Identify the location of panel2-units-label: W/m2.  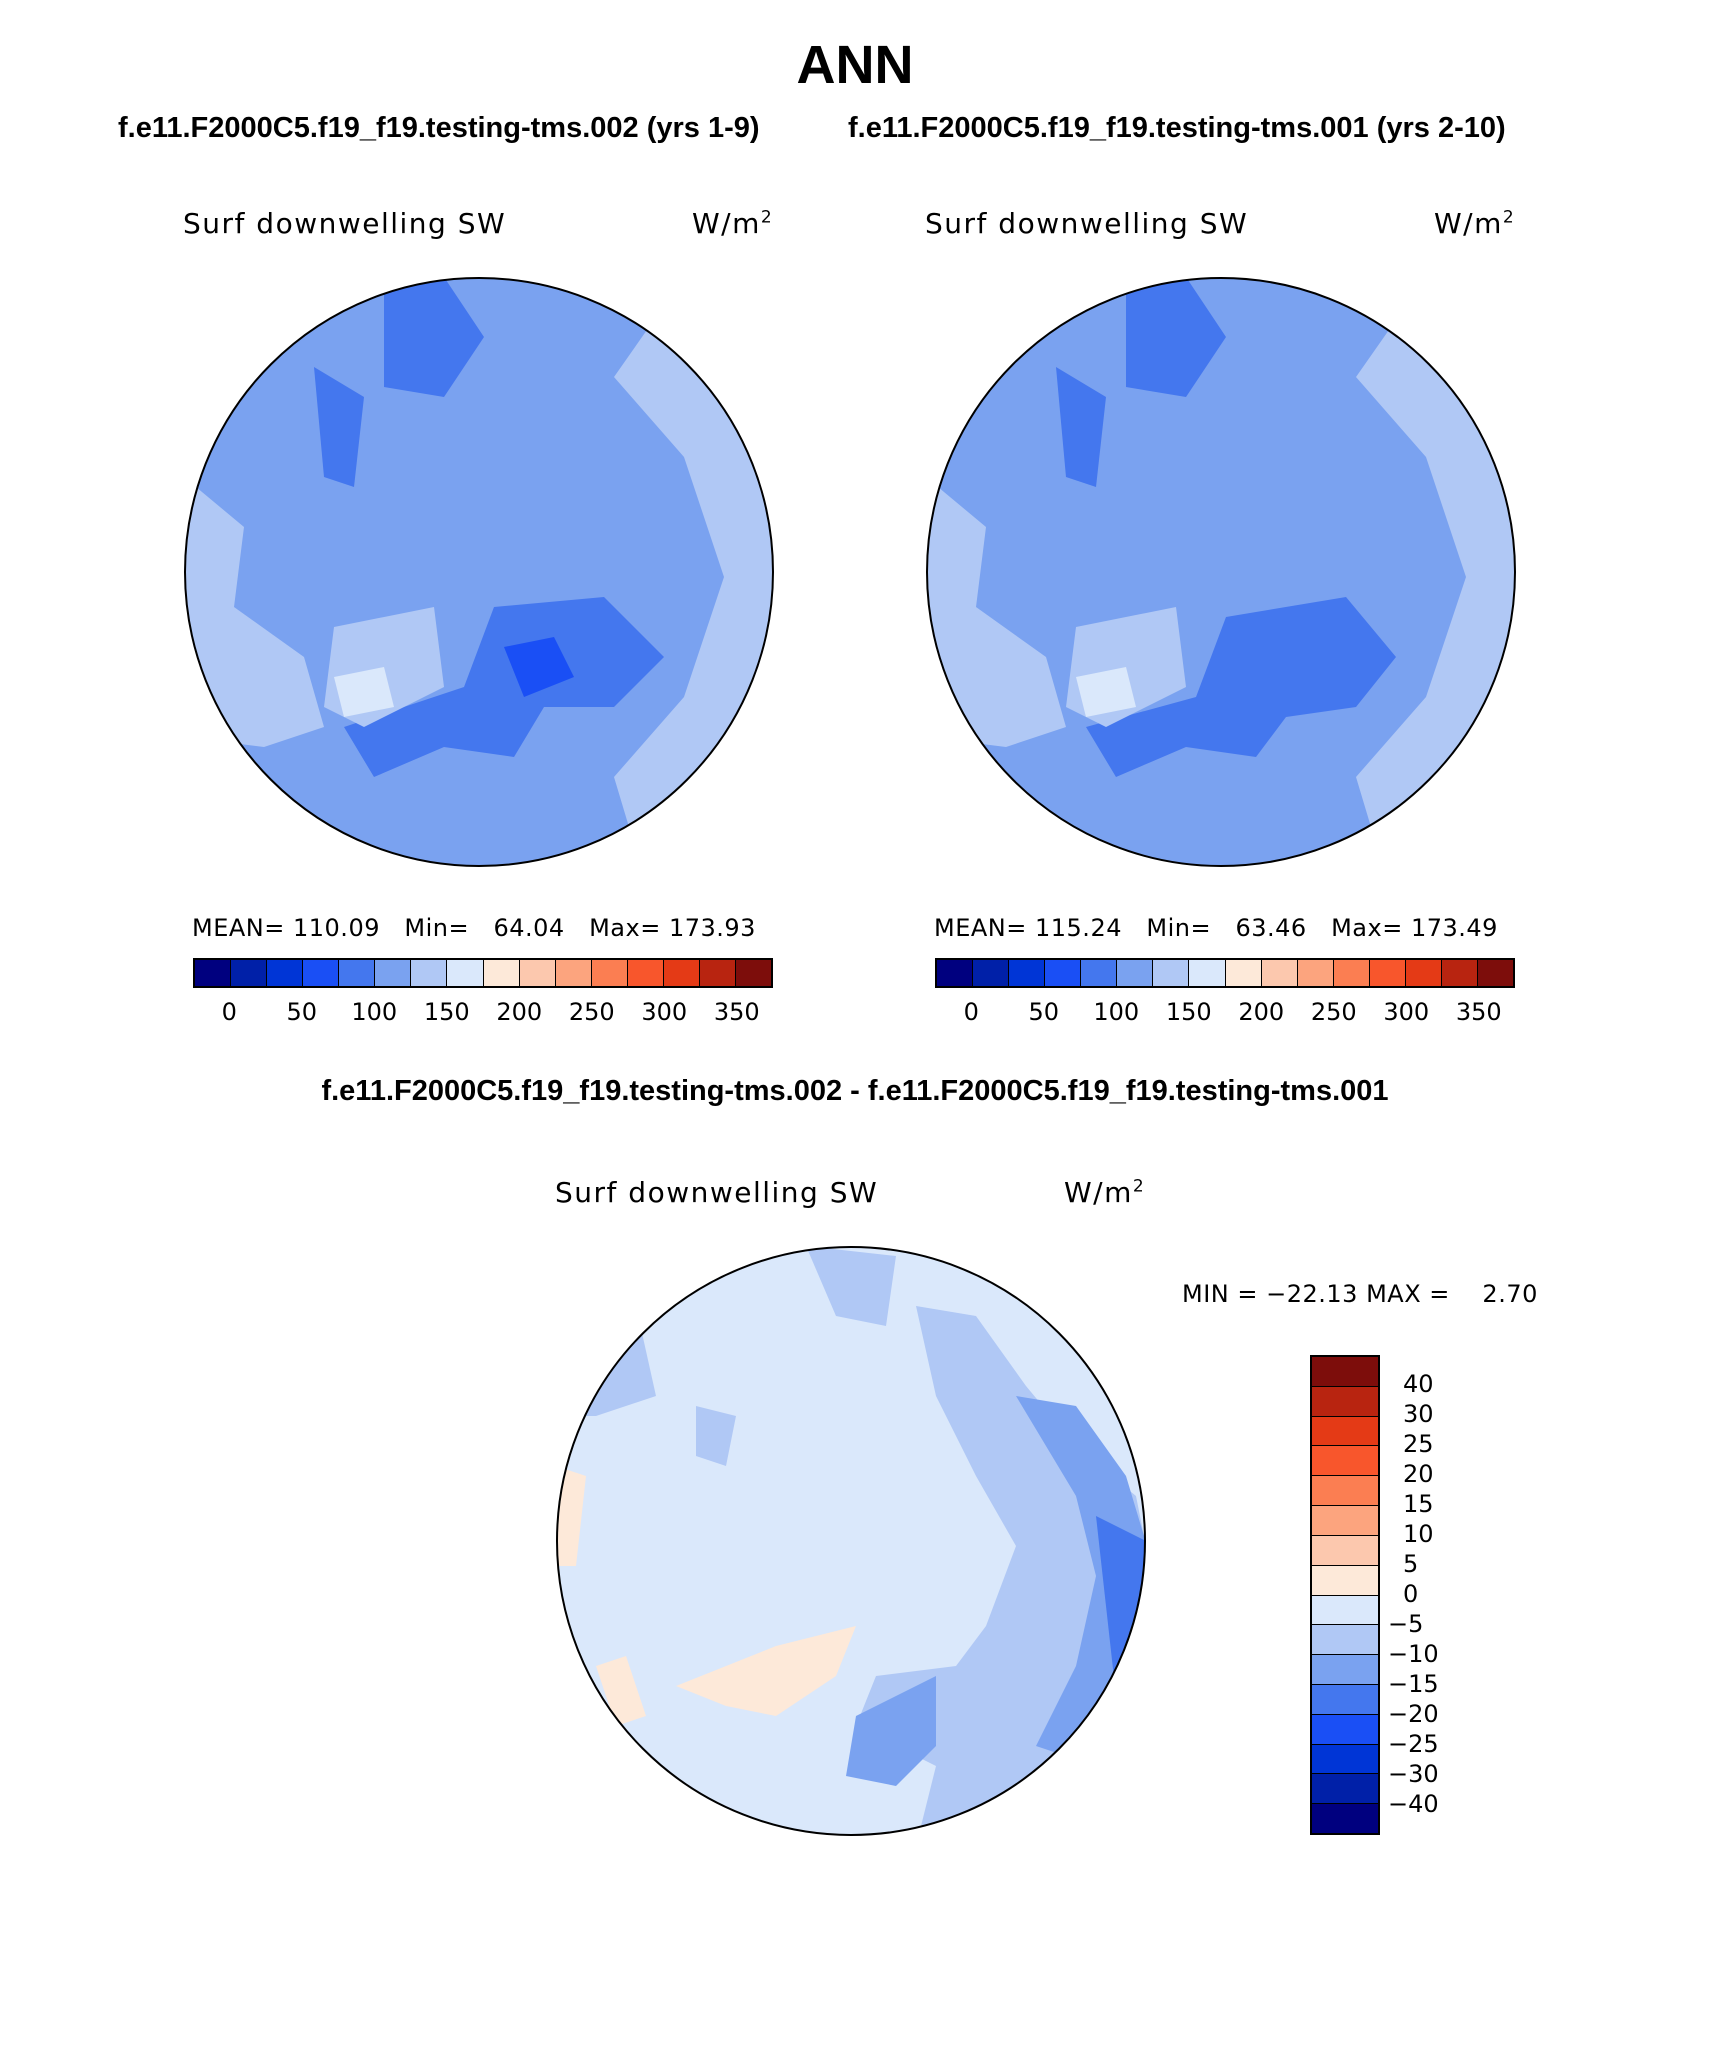
(1475, 223).